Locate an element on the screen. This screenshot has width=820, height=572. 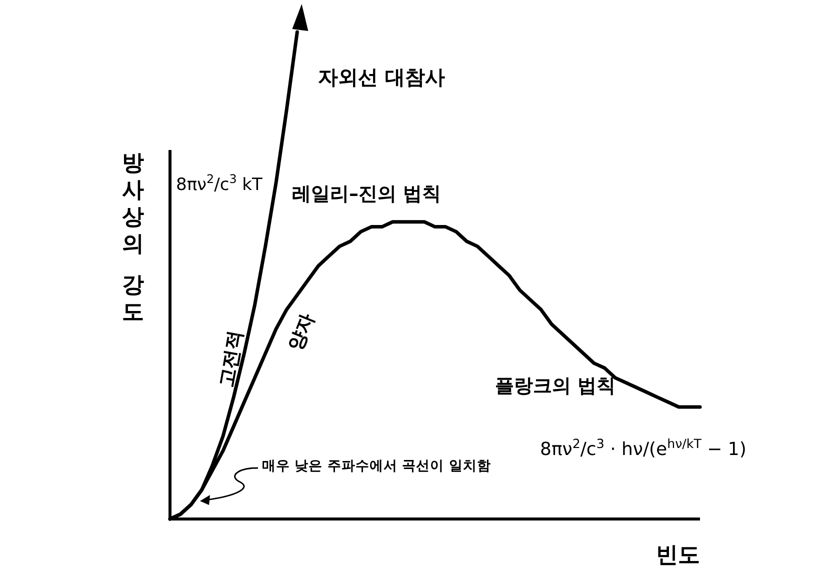
series-label: 플랑크의 법칙 is located at coordinates (555, 386).